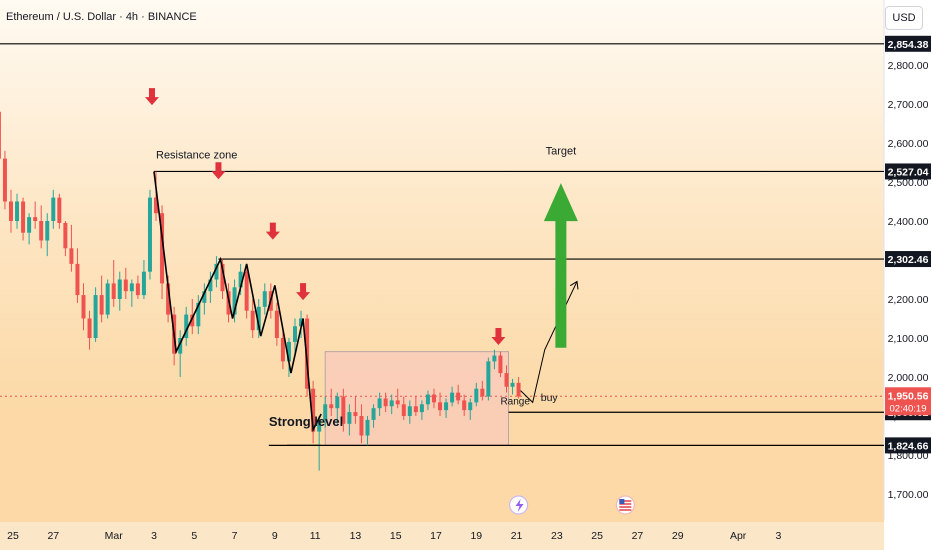 The width and height of the screenshot is (932, 550). Describe the element at coordinates (904, 18) in the screenshot. I see `currency-button: USD` at that location.